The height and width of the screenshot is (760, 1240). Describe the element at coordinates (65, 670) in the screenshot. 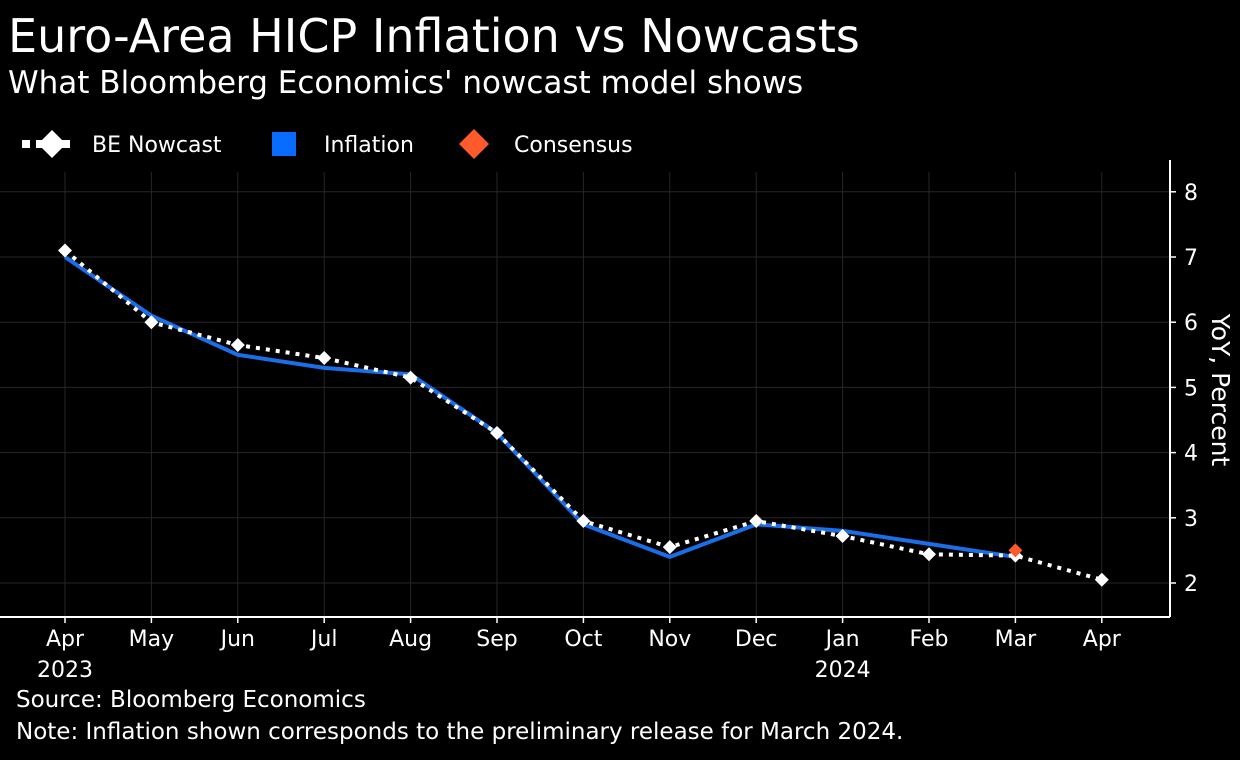

I see `x-year-label: 2023` at that location.